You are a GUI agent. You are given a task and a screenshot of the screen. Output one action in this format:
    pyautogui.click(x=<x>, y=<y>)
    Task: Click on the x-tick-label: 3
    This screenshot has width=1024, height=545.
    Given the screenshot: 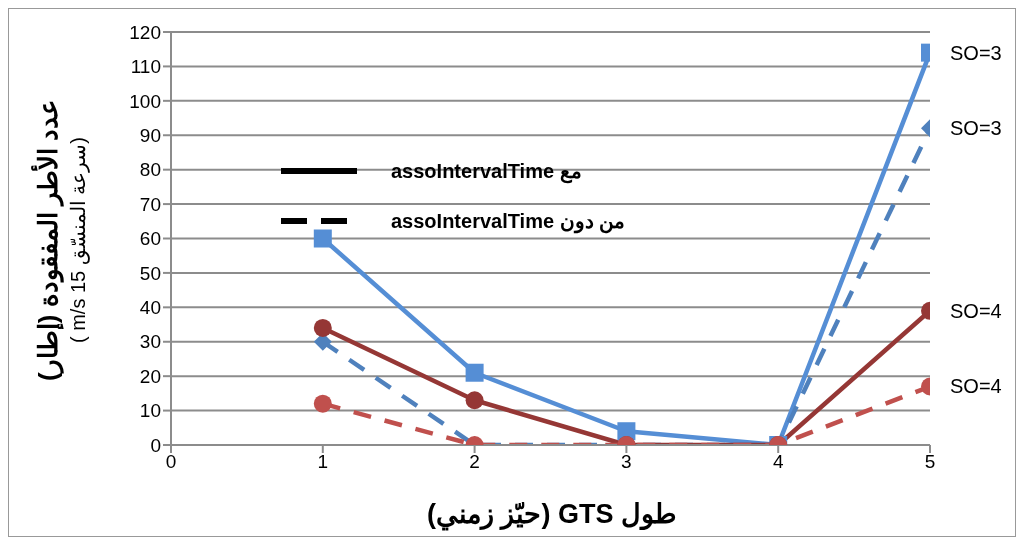 What is the action you would take?
    pyautogui.click(x=626, y=462)
    